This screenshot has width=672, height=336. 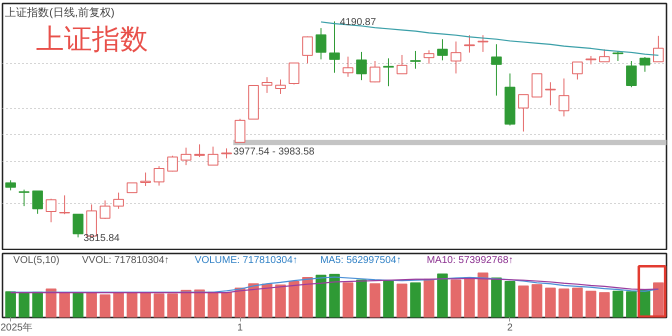 What do you see at coordinates (36, 260) in the screenshot?
I see `text: VOL(5,10)` at bounding box center [36, 260].